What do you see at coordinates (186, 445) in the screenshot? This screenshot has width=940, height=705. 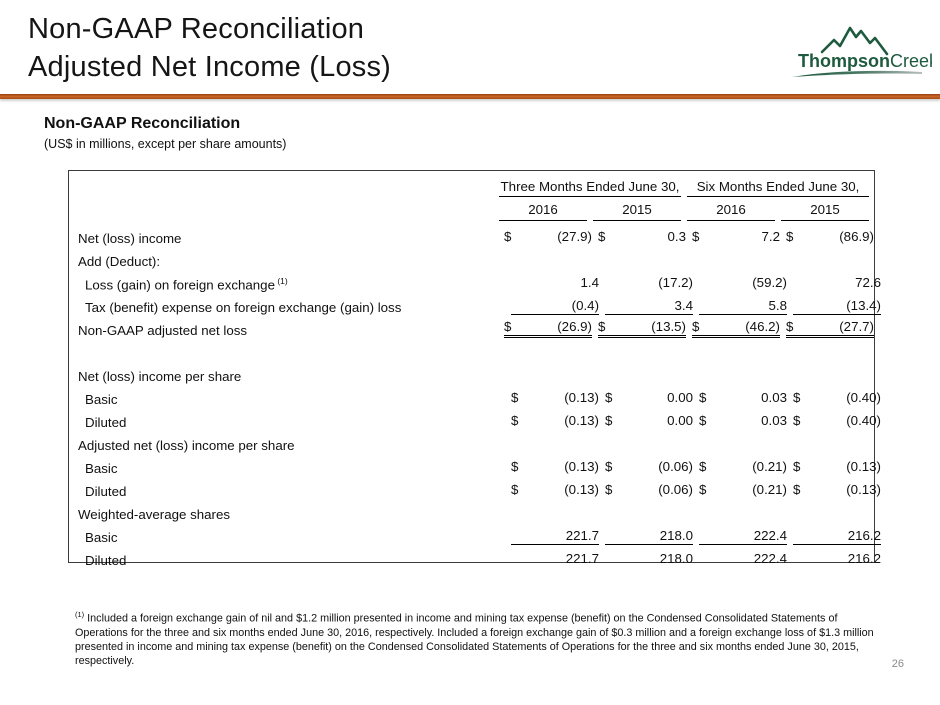 I see `row-label: Adjusted net (loss) income per share` at bounding box center [186, 445].